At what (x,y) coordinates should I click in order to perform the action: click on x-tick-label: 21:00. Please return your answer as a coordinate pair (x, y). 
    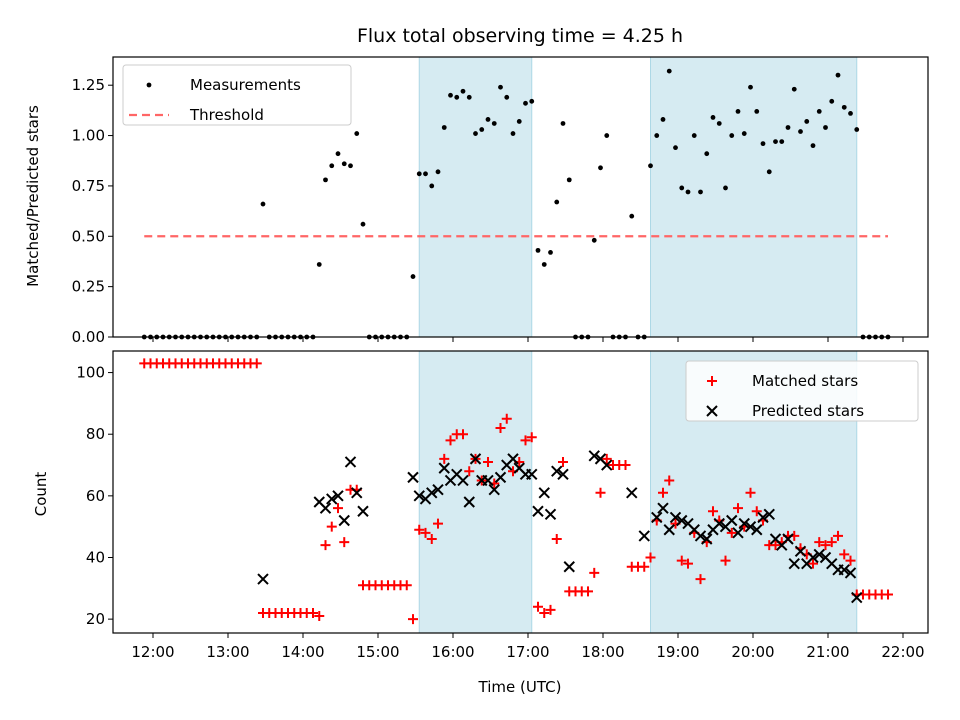
    Looking at the image, I should click on (827, 652).